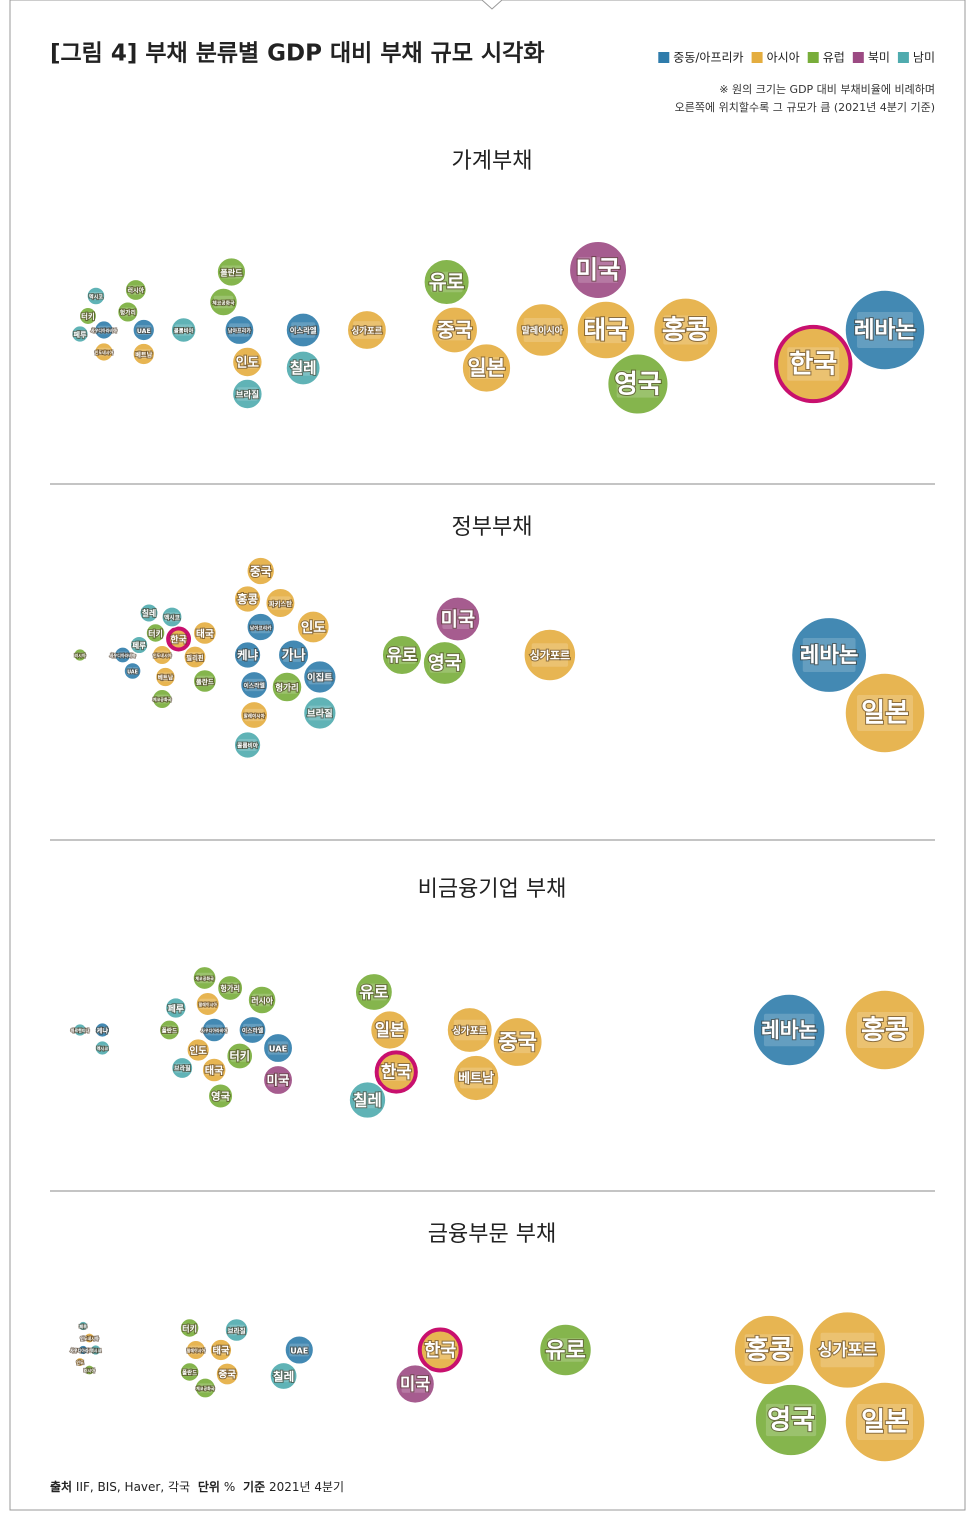  What do you see at coordinates (144, 330) in the screenshot?
I see `bubble-group: UAE` at bounding box center [144, 330].